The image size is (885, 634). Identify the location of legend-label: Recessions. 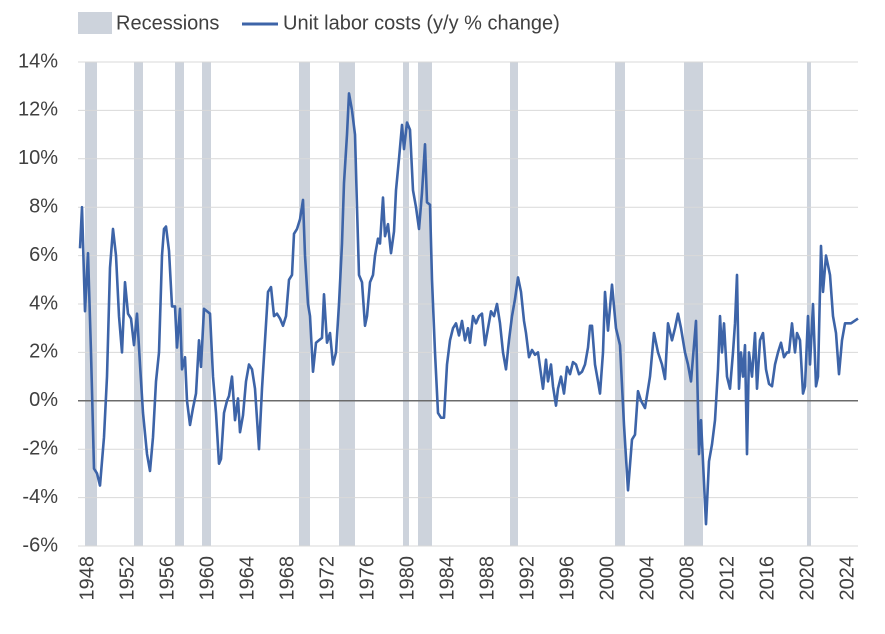
(167, 23).